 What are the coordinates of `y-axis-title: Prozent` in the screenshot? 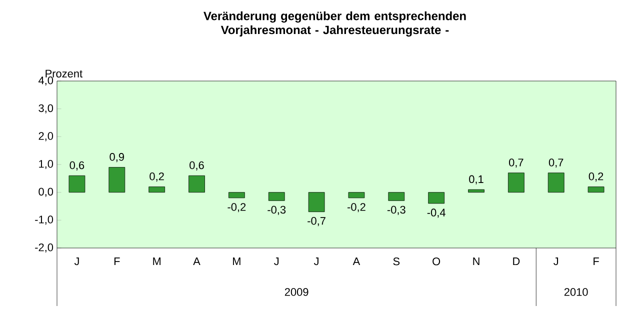 It's located at (64, 74).